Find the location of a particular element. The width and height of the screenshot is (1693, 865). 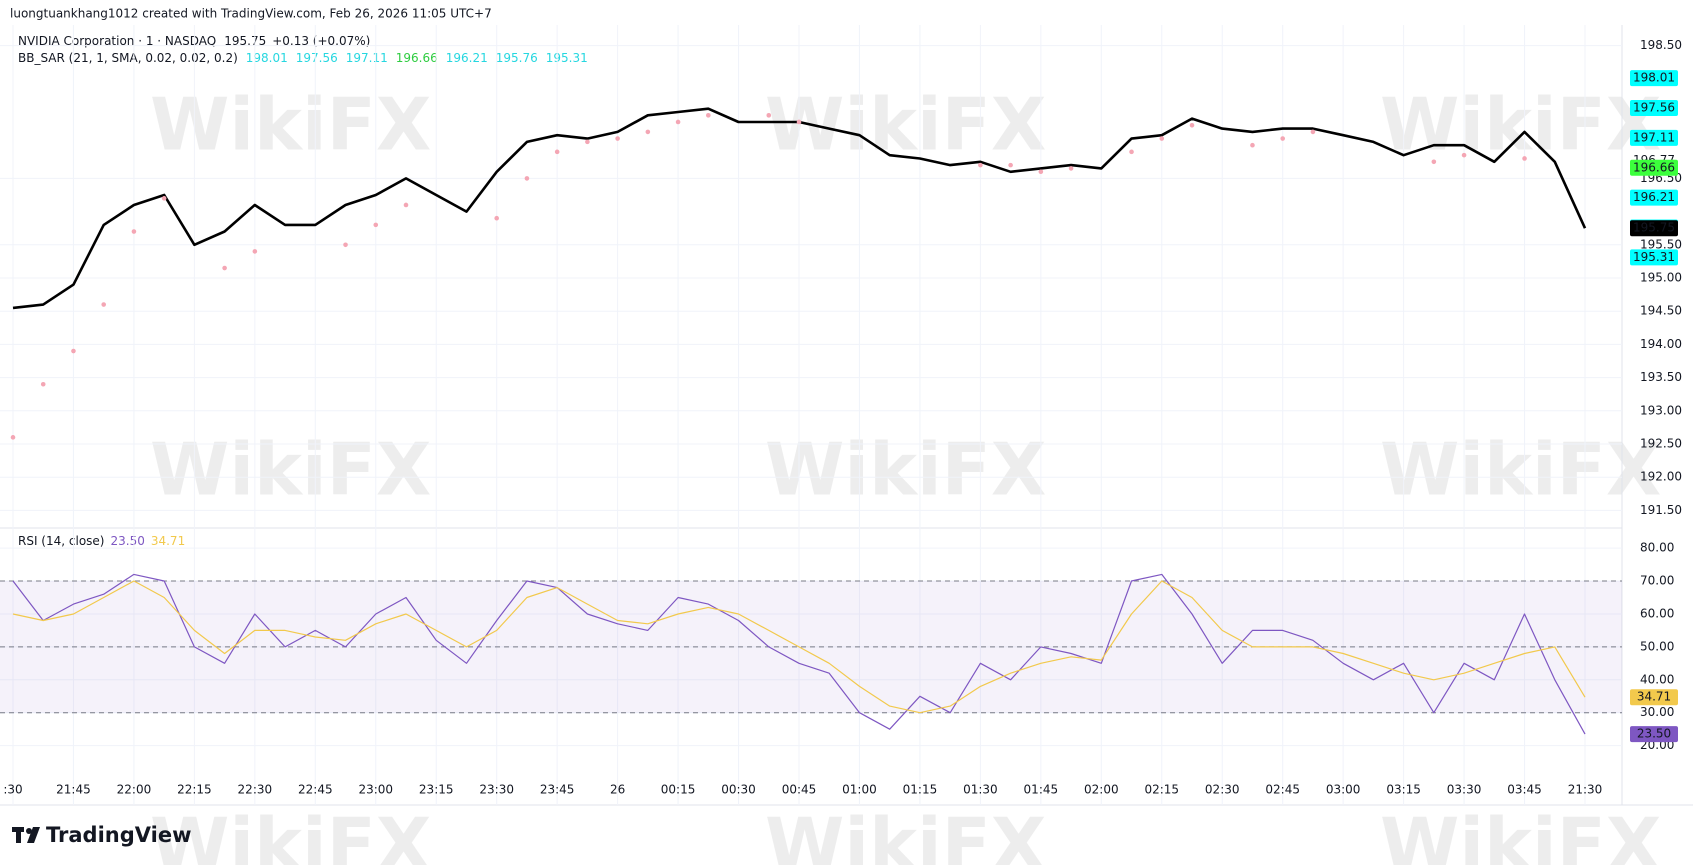

x-tick-label: 01:45 is located at coordinates (1041, 790).